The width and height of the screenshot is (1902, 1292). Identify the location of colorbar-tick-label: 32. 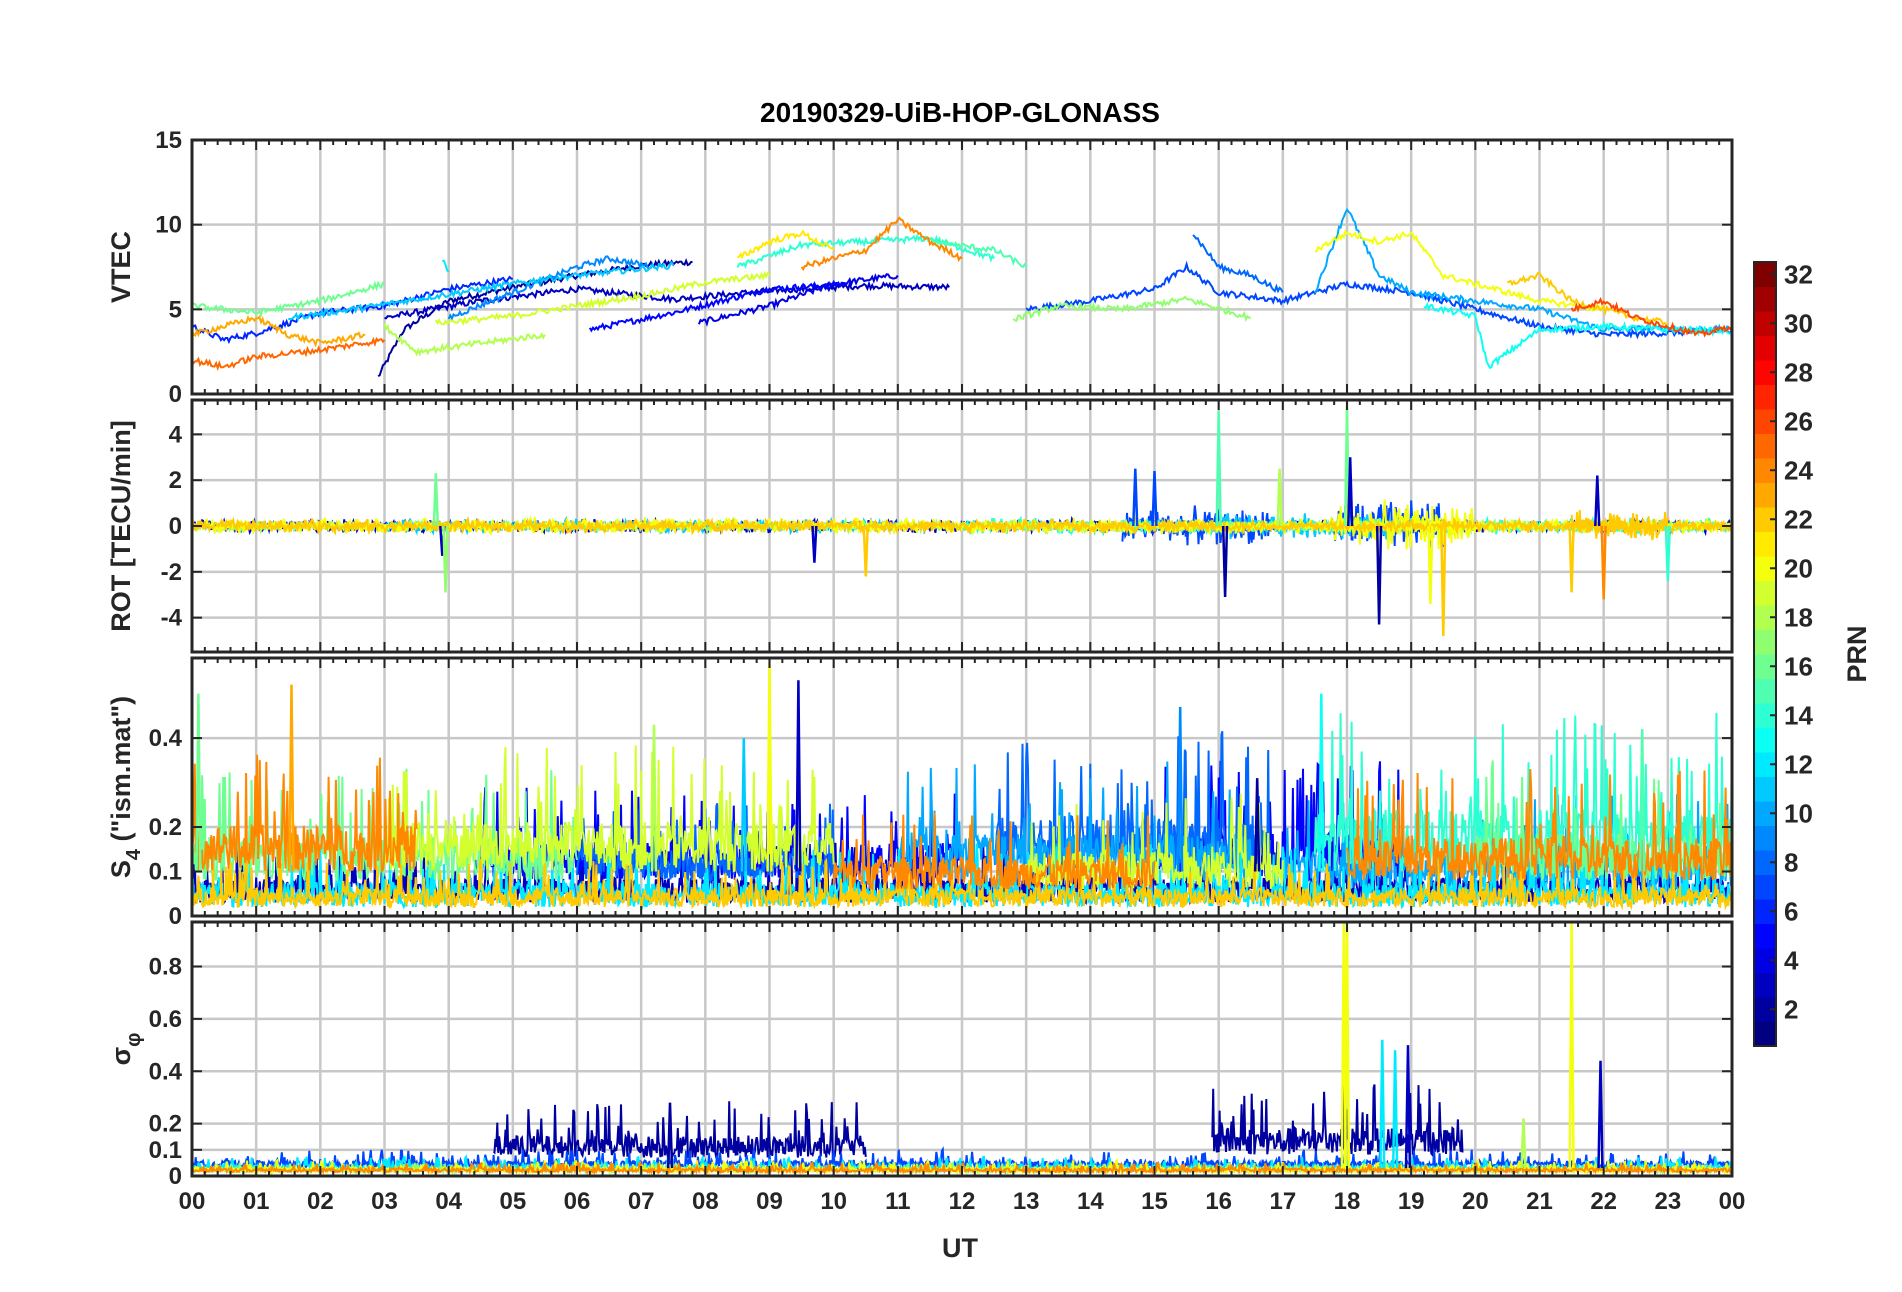
(1798, 274).